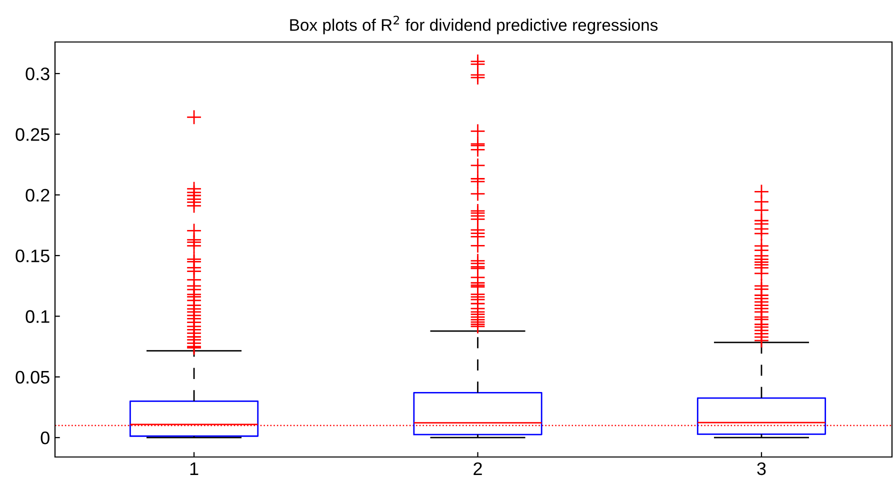 The image size is (894, 488). Describe the element at coordinates (478, 468) in the screenshot. I see `x-tick-label: 2` at that location.